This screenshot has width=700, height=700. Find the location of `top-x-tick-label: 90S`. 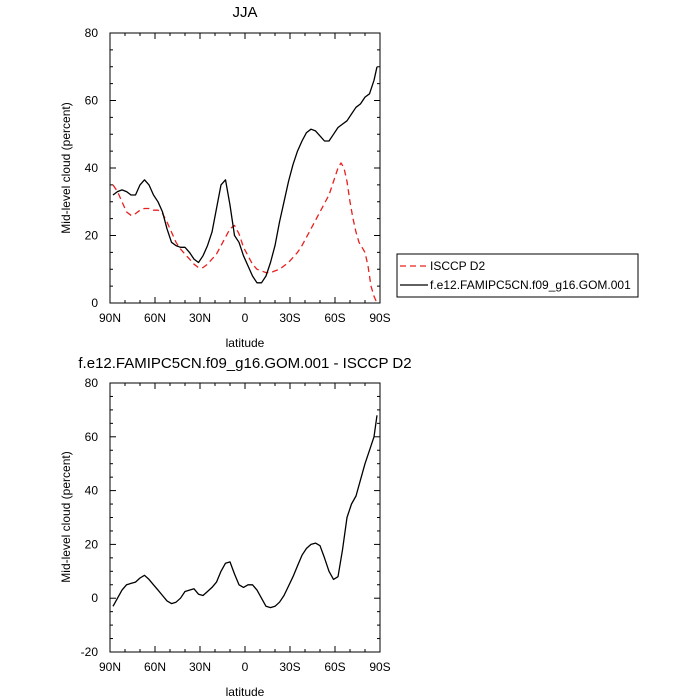

top-x-tick-label: 90S is located at coordinates (379, 318).